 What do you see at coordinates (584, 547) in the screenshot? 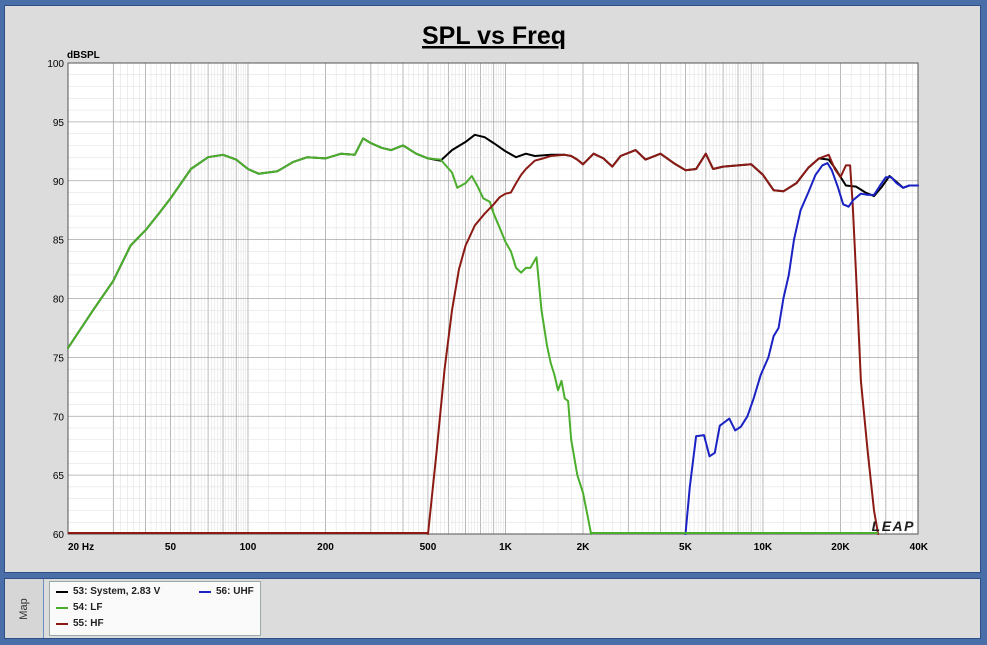
I see `x-tick-label: 2K` at bounding box center [584, 547].